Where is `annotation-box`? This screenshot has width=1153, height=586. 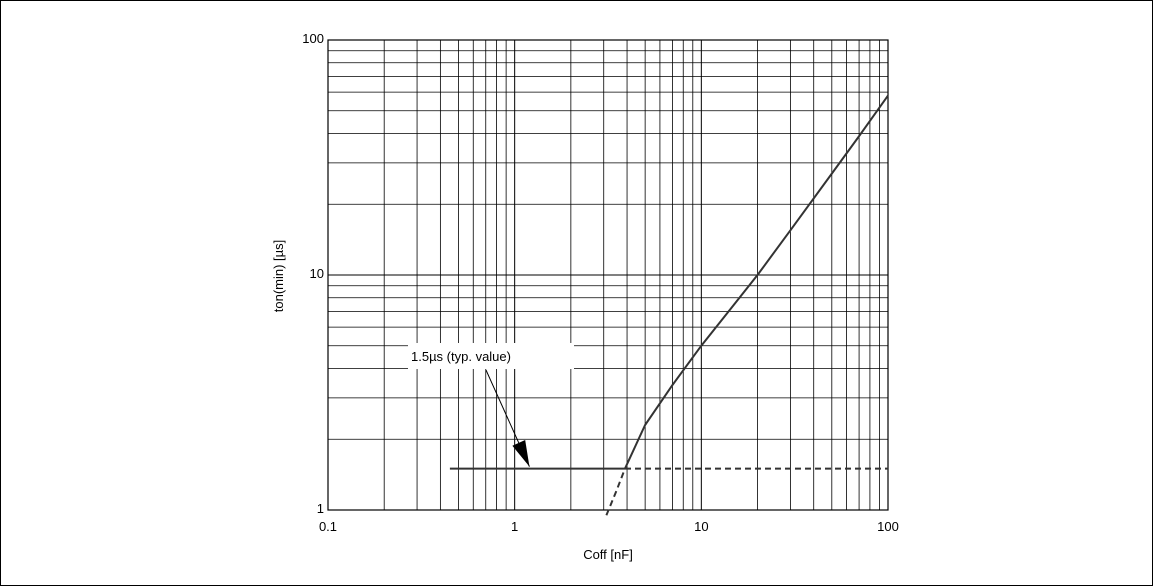
annotation-box is located at coordinates (491, 356).